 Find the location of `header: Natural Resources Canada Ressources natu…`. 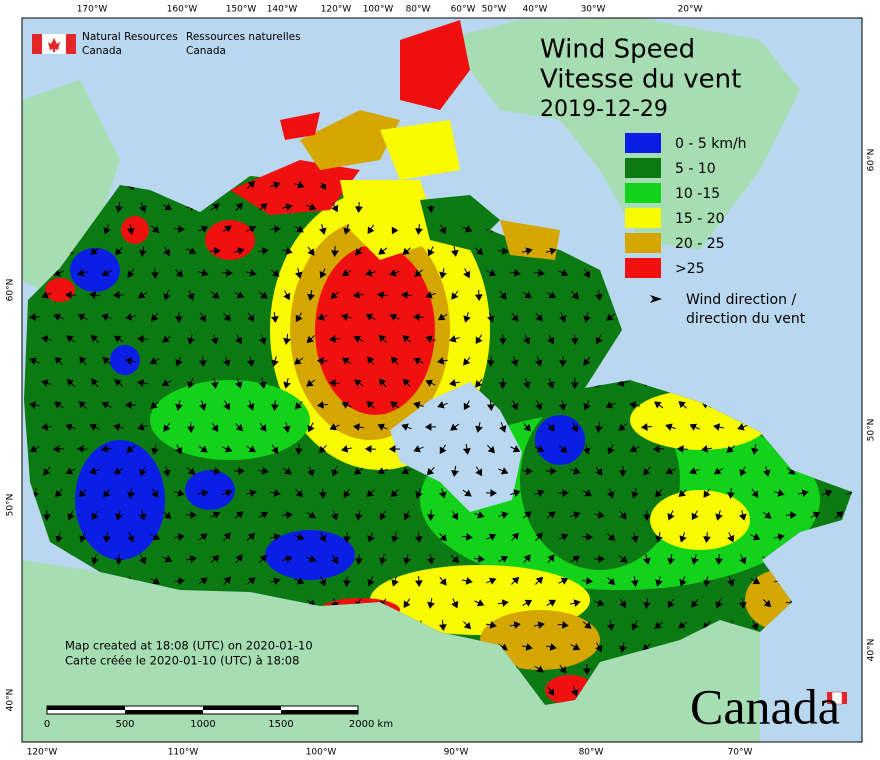

header: Natural Resources Canada Ressources natu… is located at coordinates (166, 44).